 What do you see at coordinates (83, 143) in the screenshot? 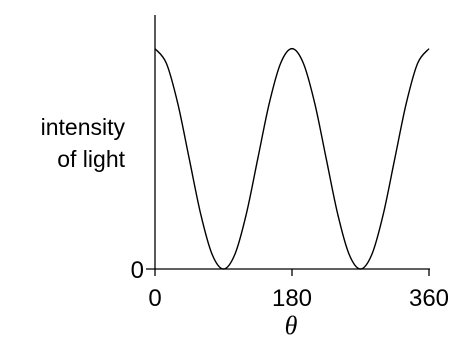
I see `y-axis-label: intensity of light` at bounding box center [83, 143].